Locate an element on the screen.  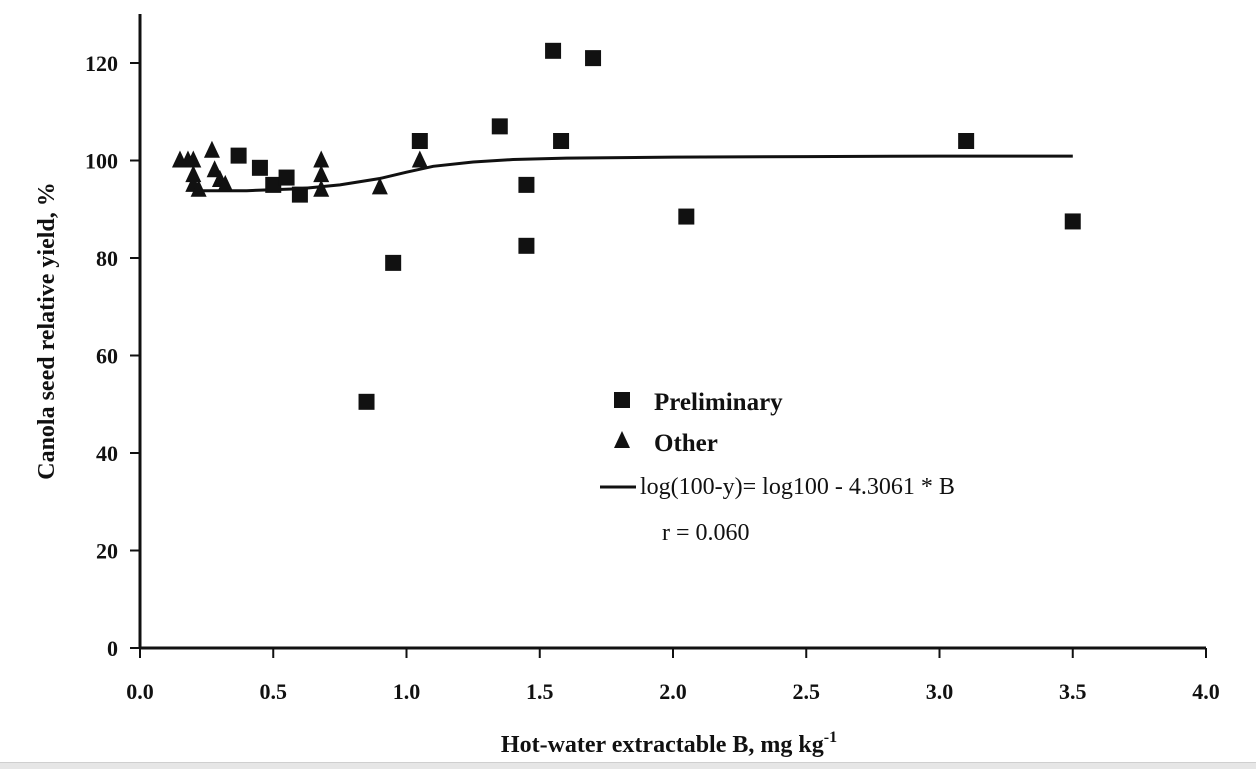
page-bottom-edge is located at coordinates (628, 765).